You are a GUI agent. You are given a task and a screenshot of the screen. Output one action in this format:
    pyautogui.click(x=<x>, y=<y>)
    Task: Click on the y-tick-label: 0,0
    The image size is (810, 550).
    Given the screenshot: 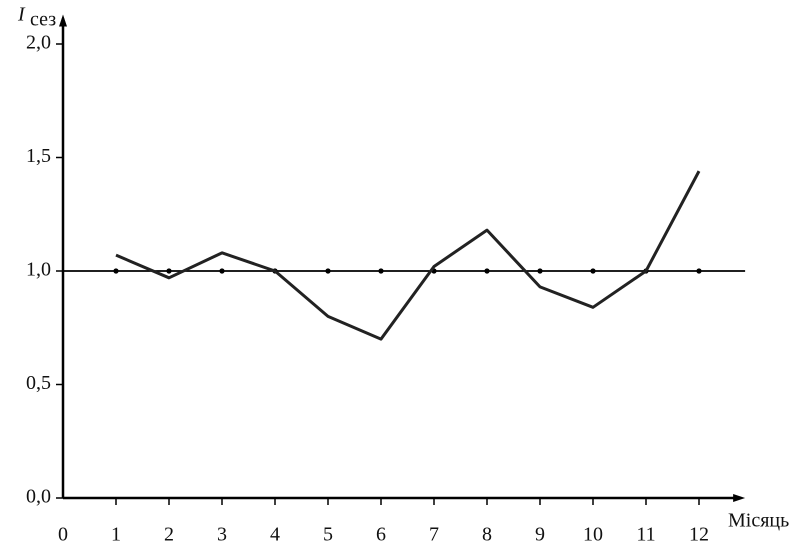 What is the action you would take?
    pyautogui.click(x=38, y=497)
    